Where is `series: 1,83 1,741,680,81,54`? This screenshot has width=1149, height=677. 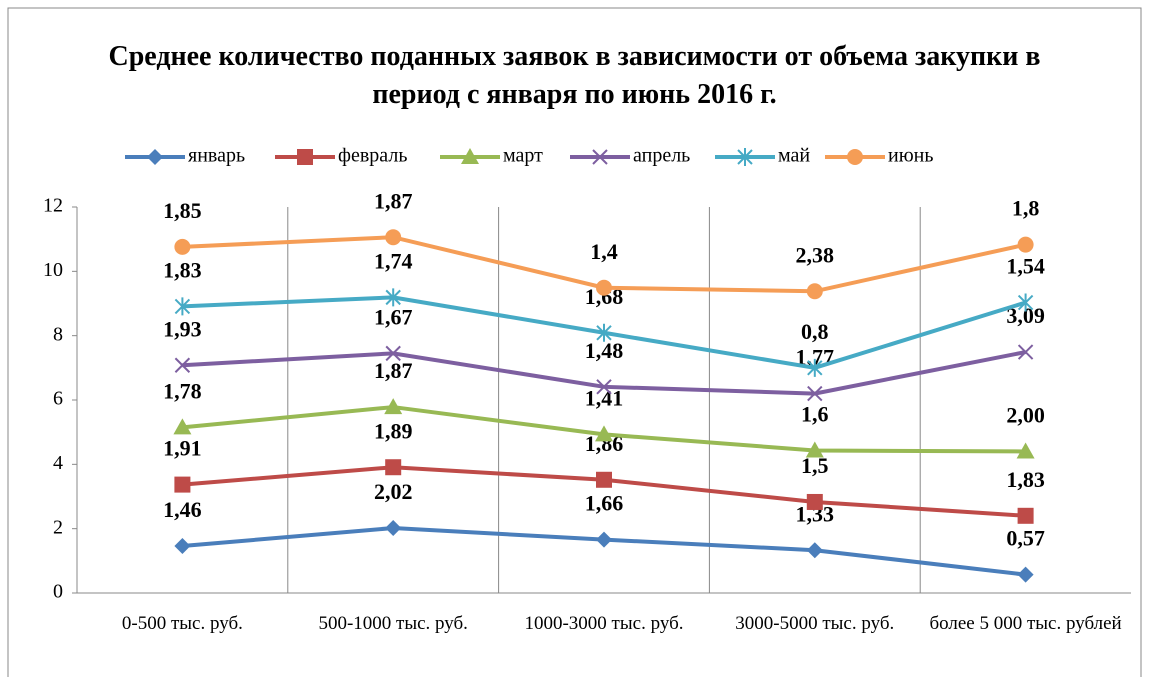 series: 1,83 1,741,680,81,54 is located at coordinates (604, 312).